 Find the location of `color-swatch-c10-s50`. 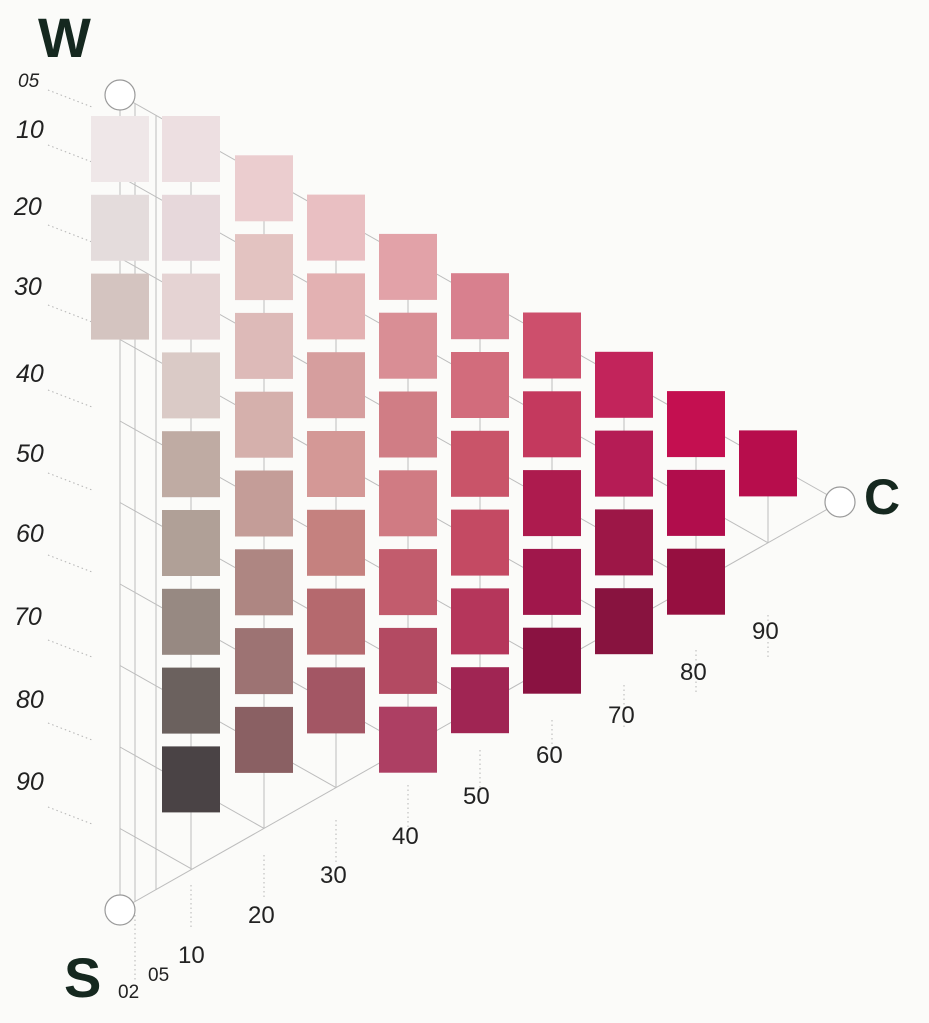

color-swatch-c10-s50 is located at coordinates (191, 464).